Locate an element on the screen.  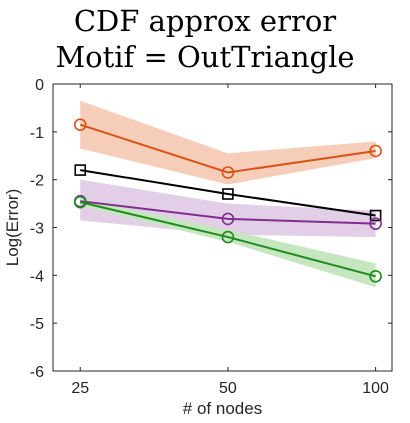
x-tick-label: 25 is located at coordinates (80, 388).